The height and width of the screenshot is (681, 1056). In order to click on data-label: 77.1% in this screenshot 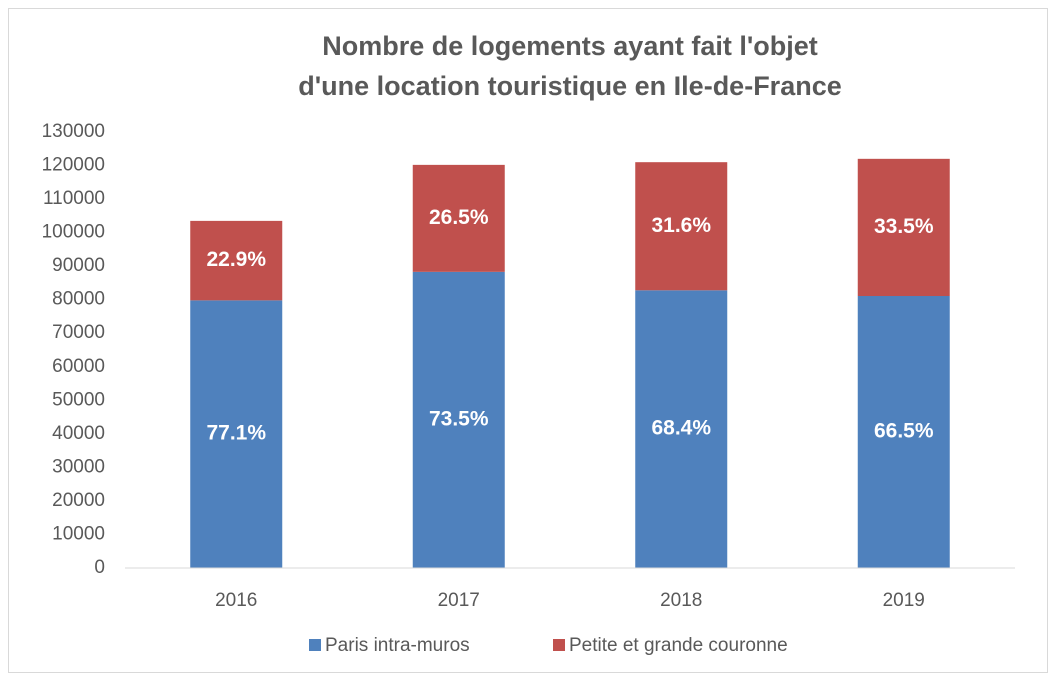, I will do `click(236, 433)`.